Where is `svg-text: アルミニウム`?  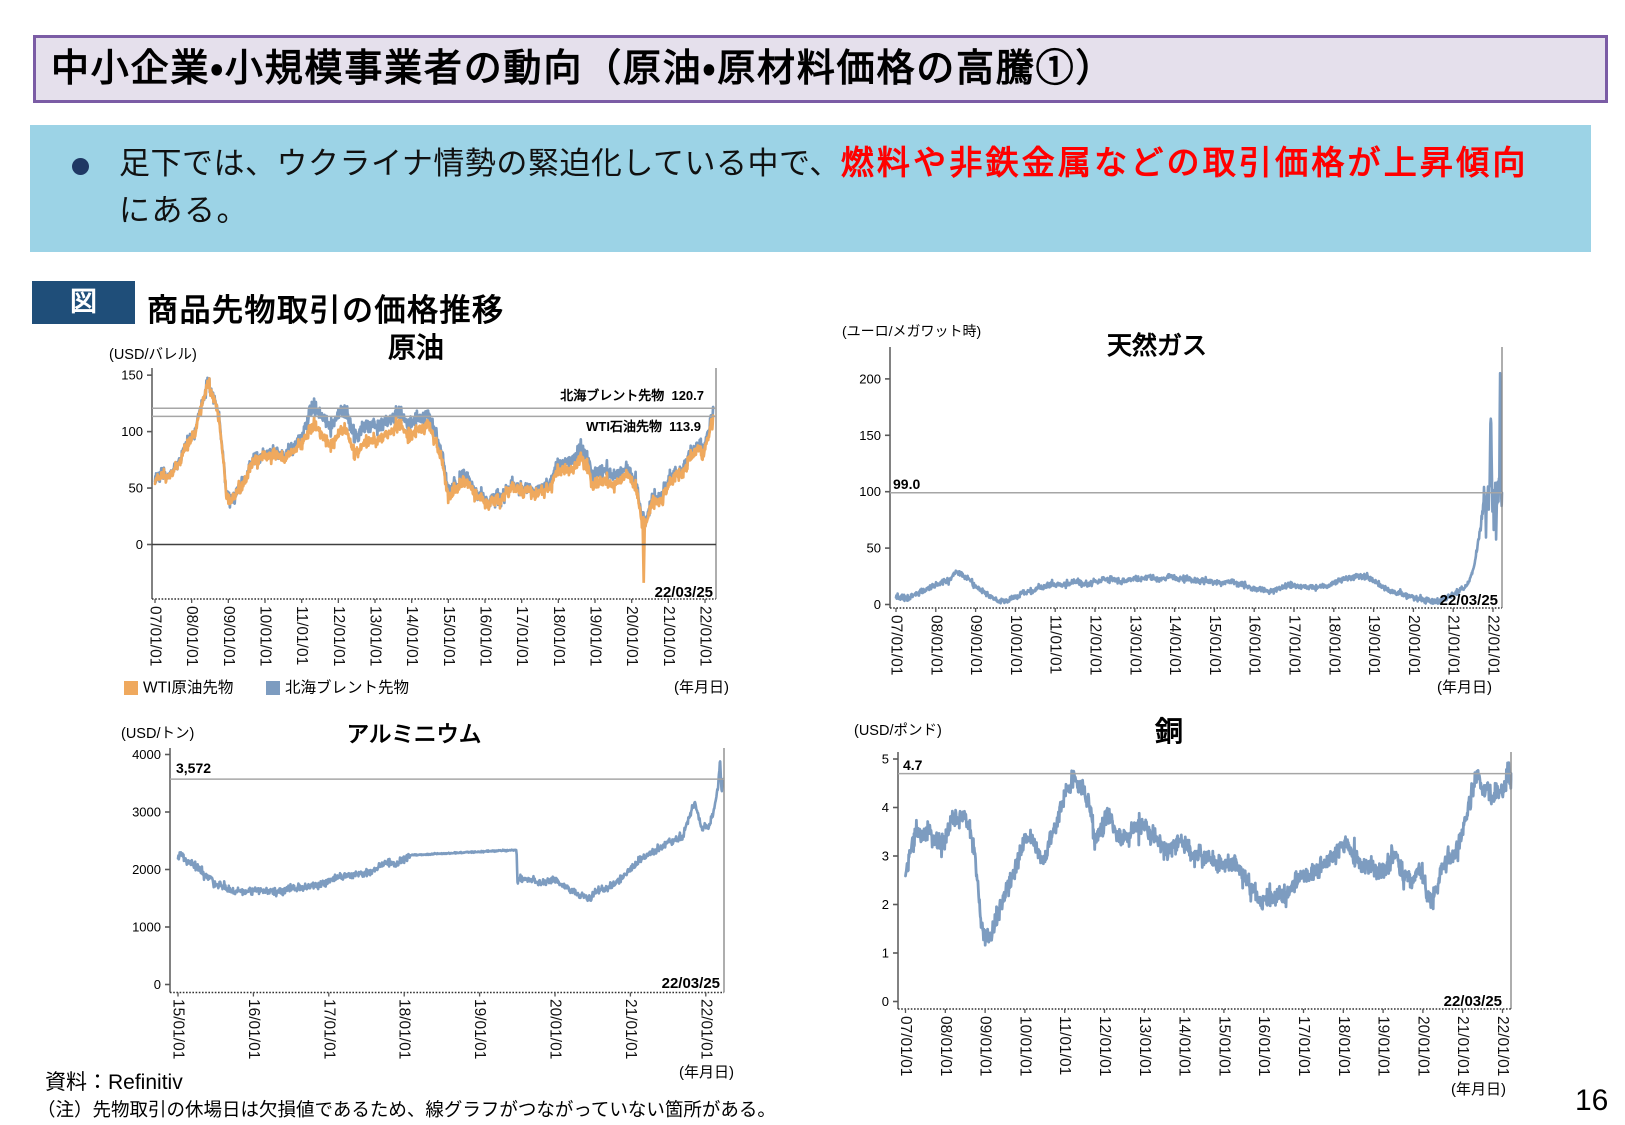 svg-text: アルミニウム is located at coordinates (414, 734).